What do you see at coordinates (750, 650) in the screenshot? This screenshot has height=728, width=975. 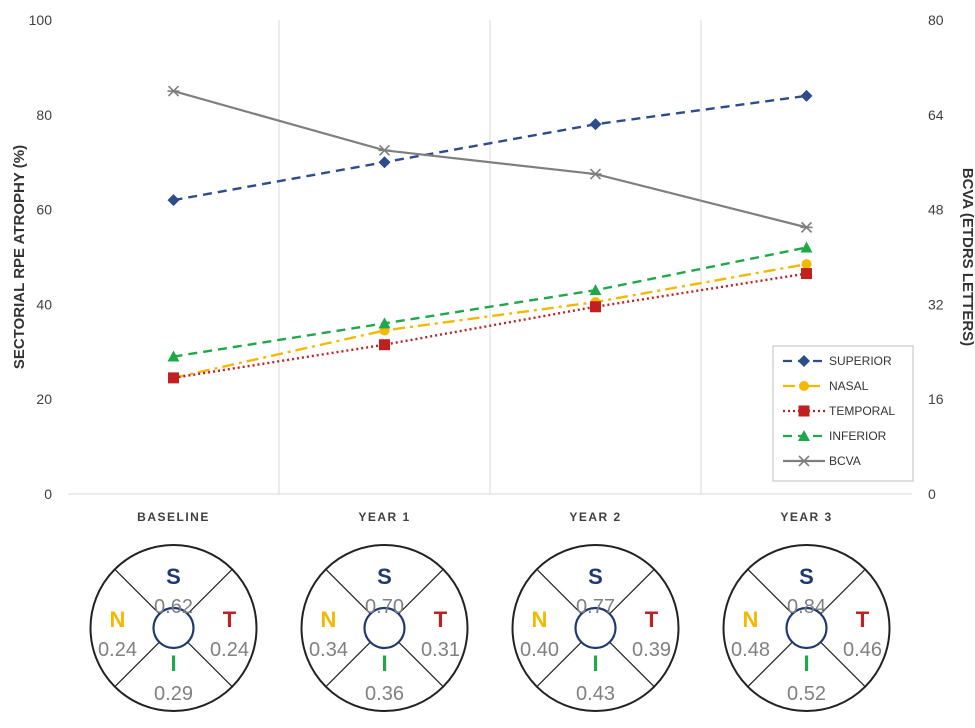 I see `sector-value-n: 0.48` at bounding box center [750, 650].